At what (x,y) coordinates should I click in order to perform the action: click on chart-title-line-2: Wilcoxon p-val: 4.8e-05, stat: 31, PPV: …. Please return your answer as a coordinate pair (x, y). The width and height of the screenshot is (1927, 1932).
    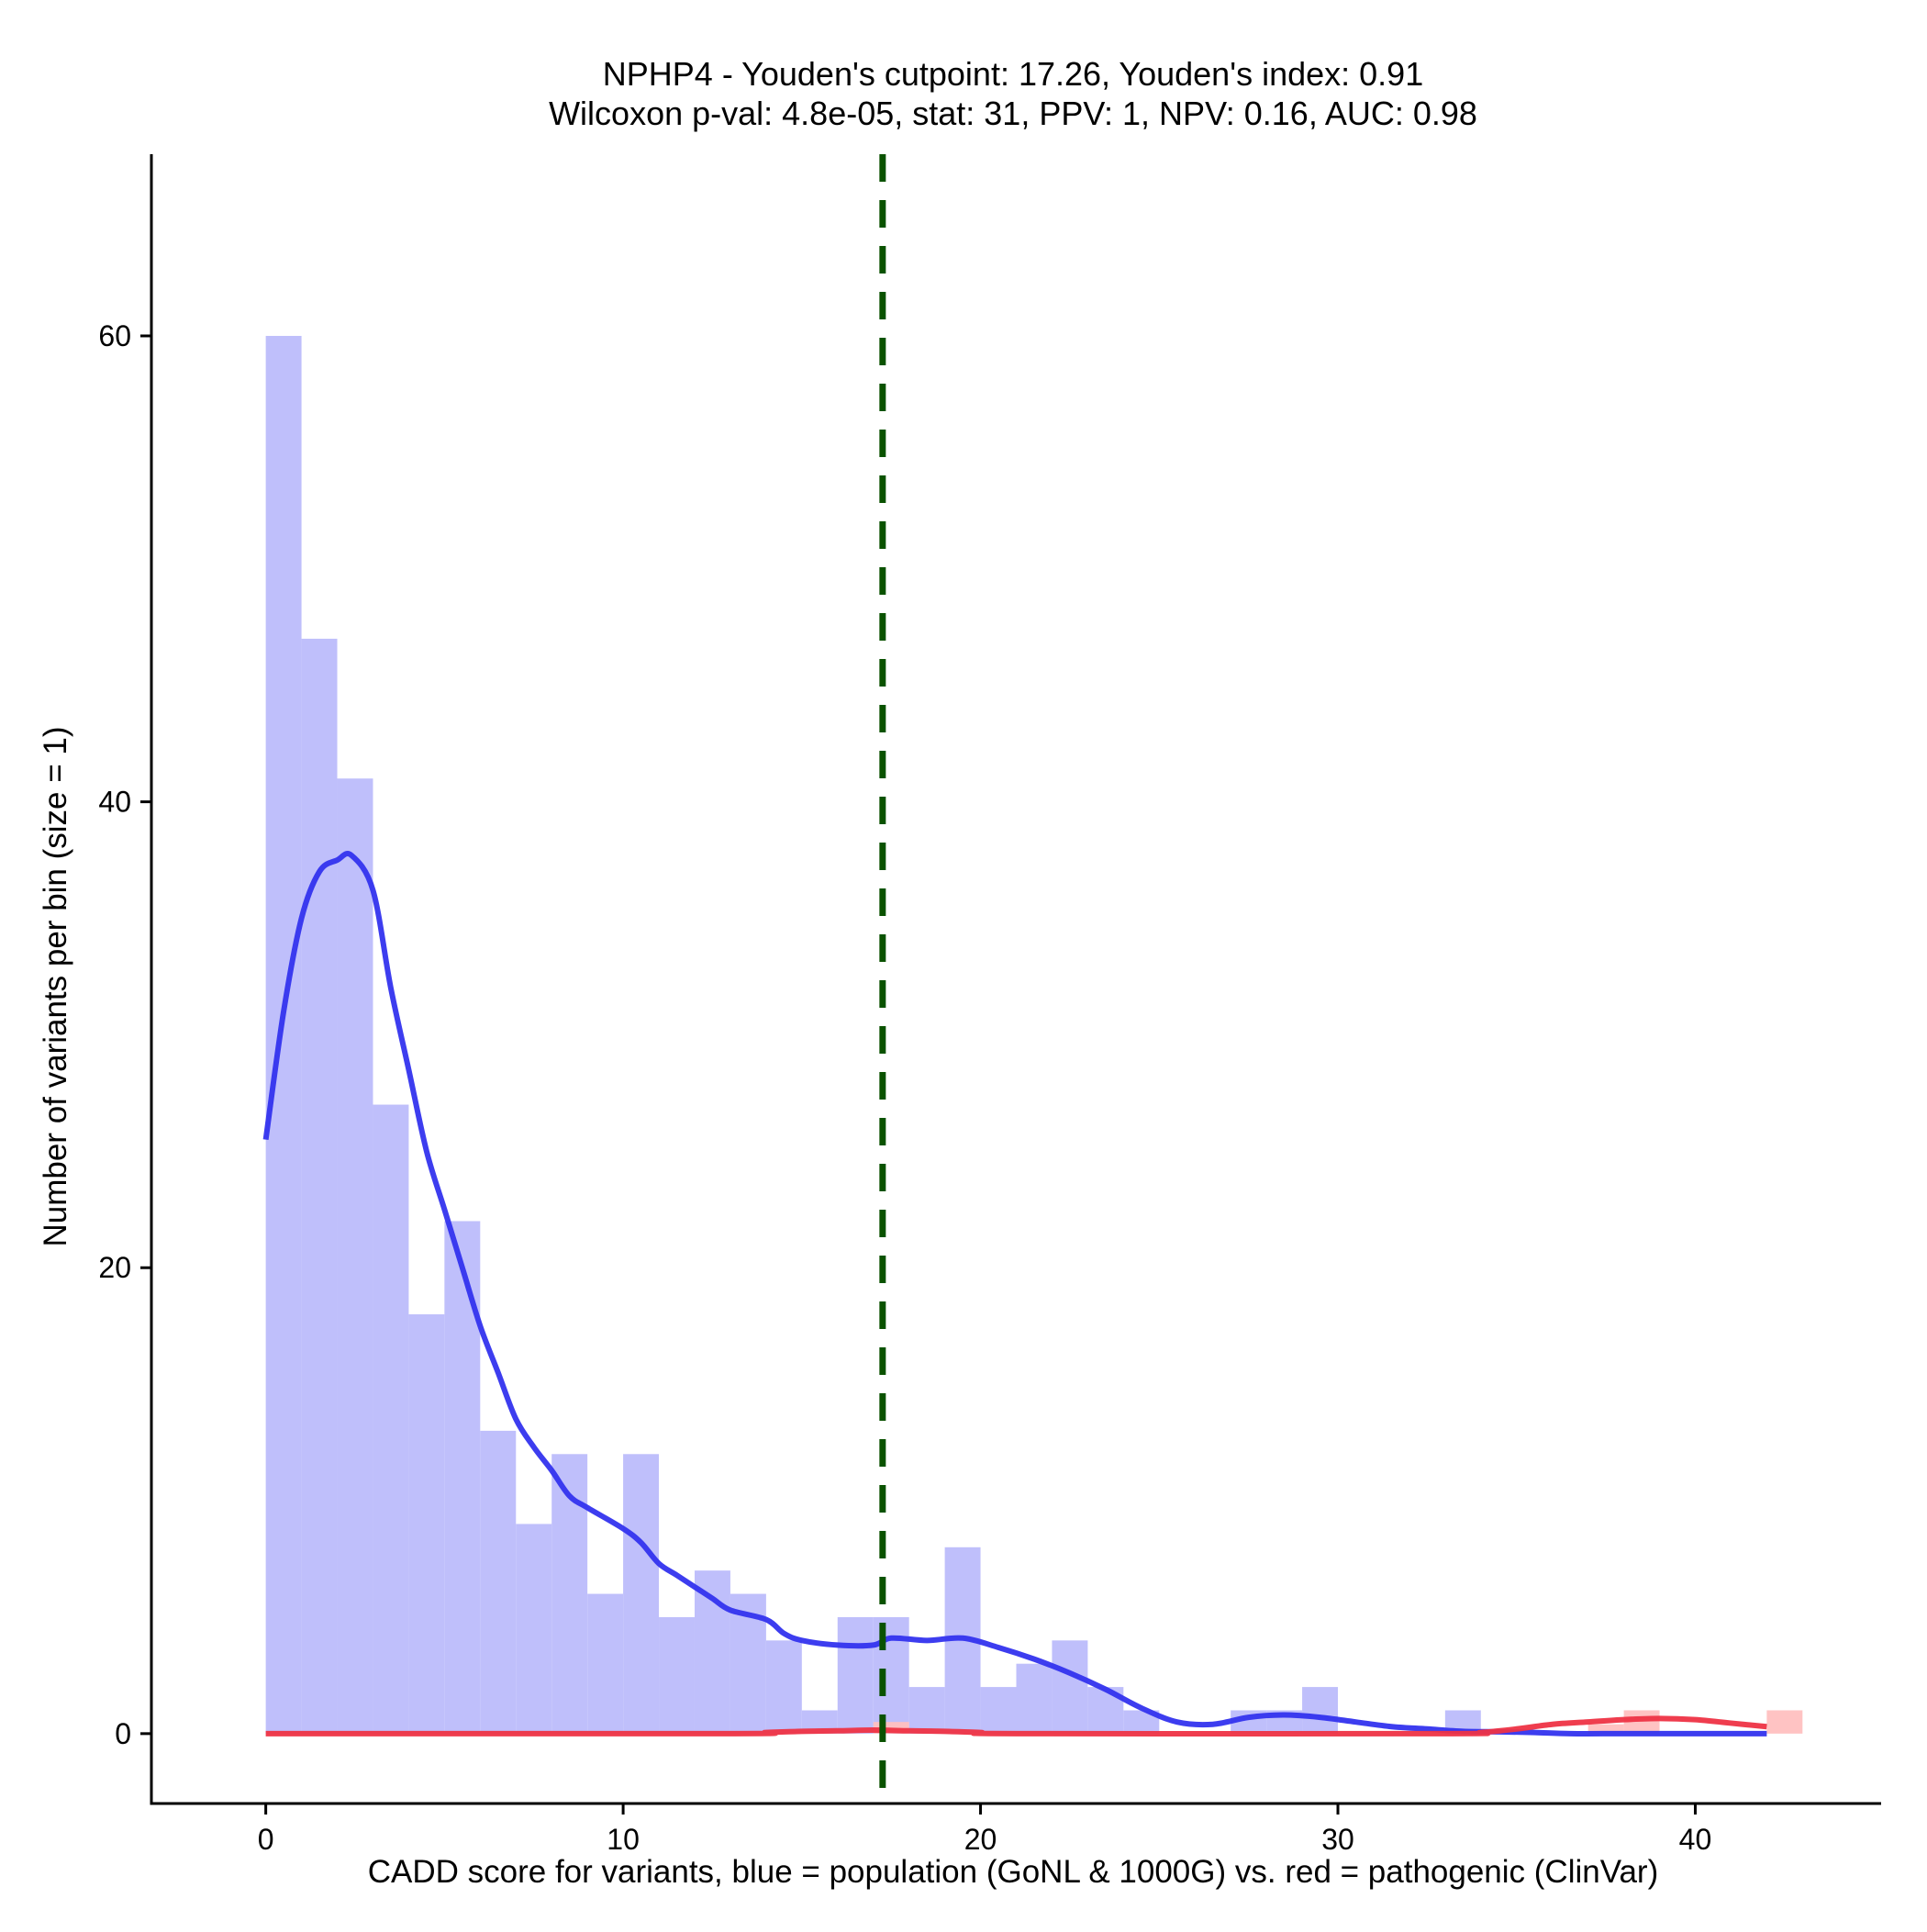
    Looking at the image, I should click on (1013, 113).